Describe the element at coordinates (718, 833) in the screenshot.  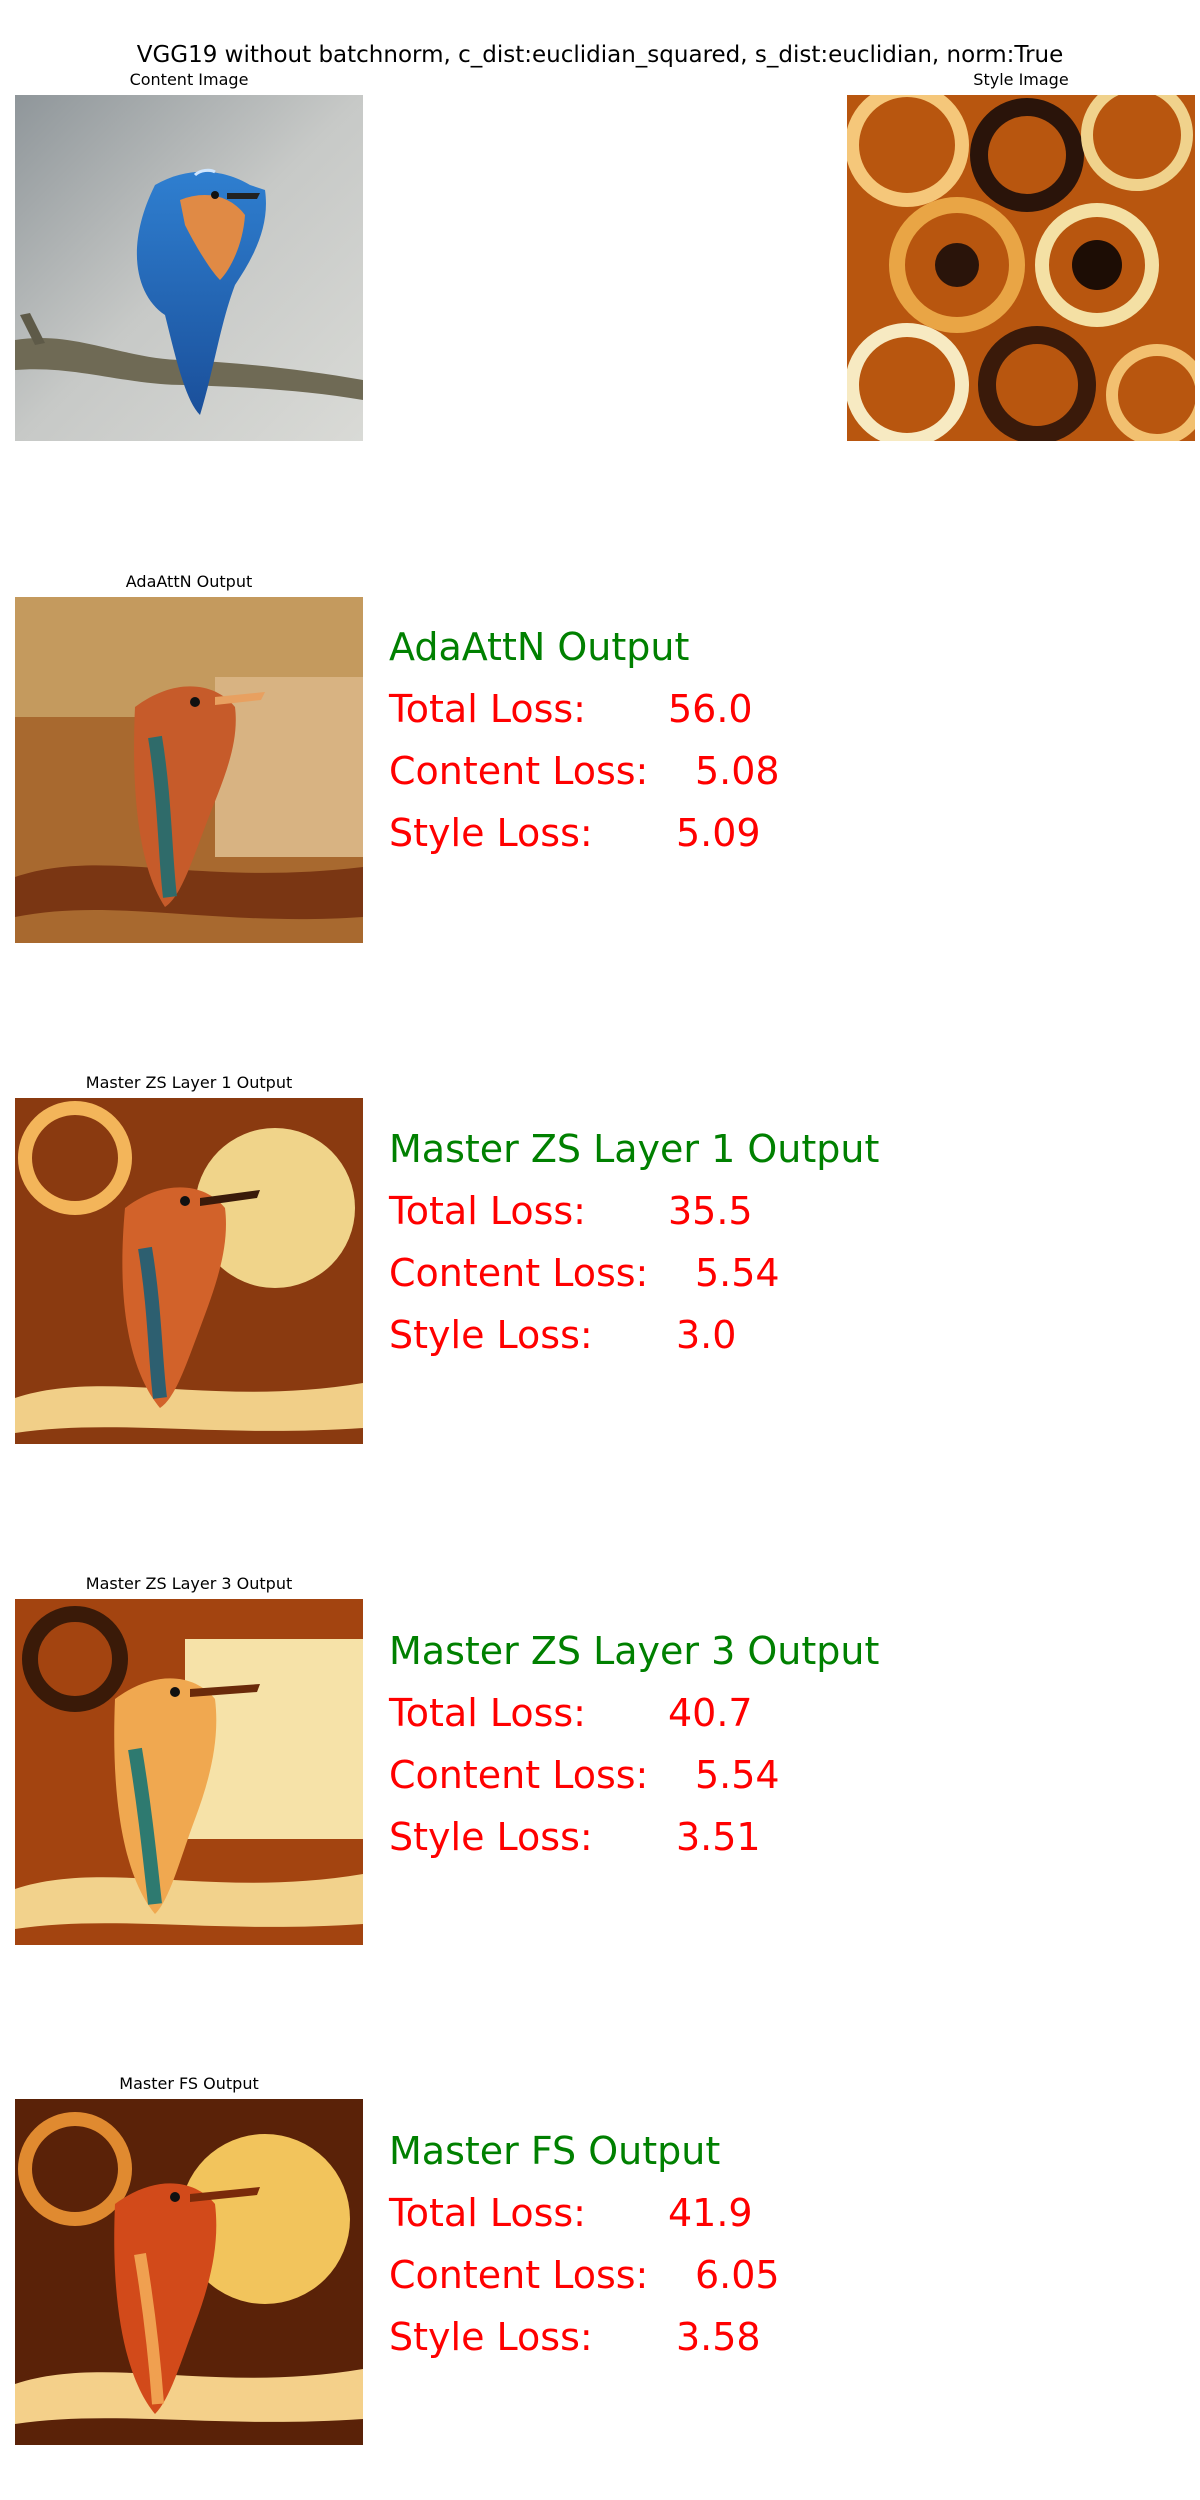
I see `style-loss-value: 5.09` at that location.